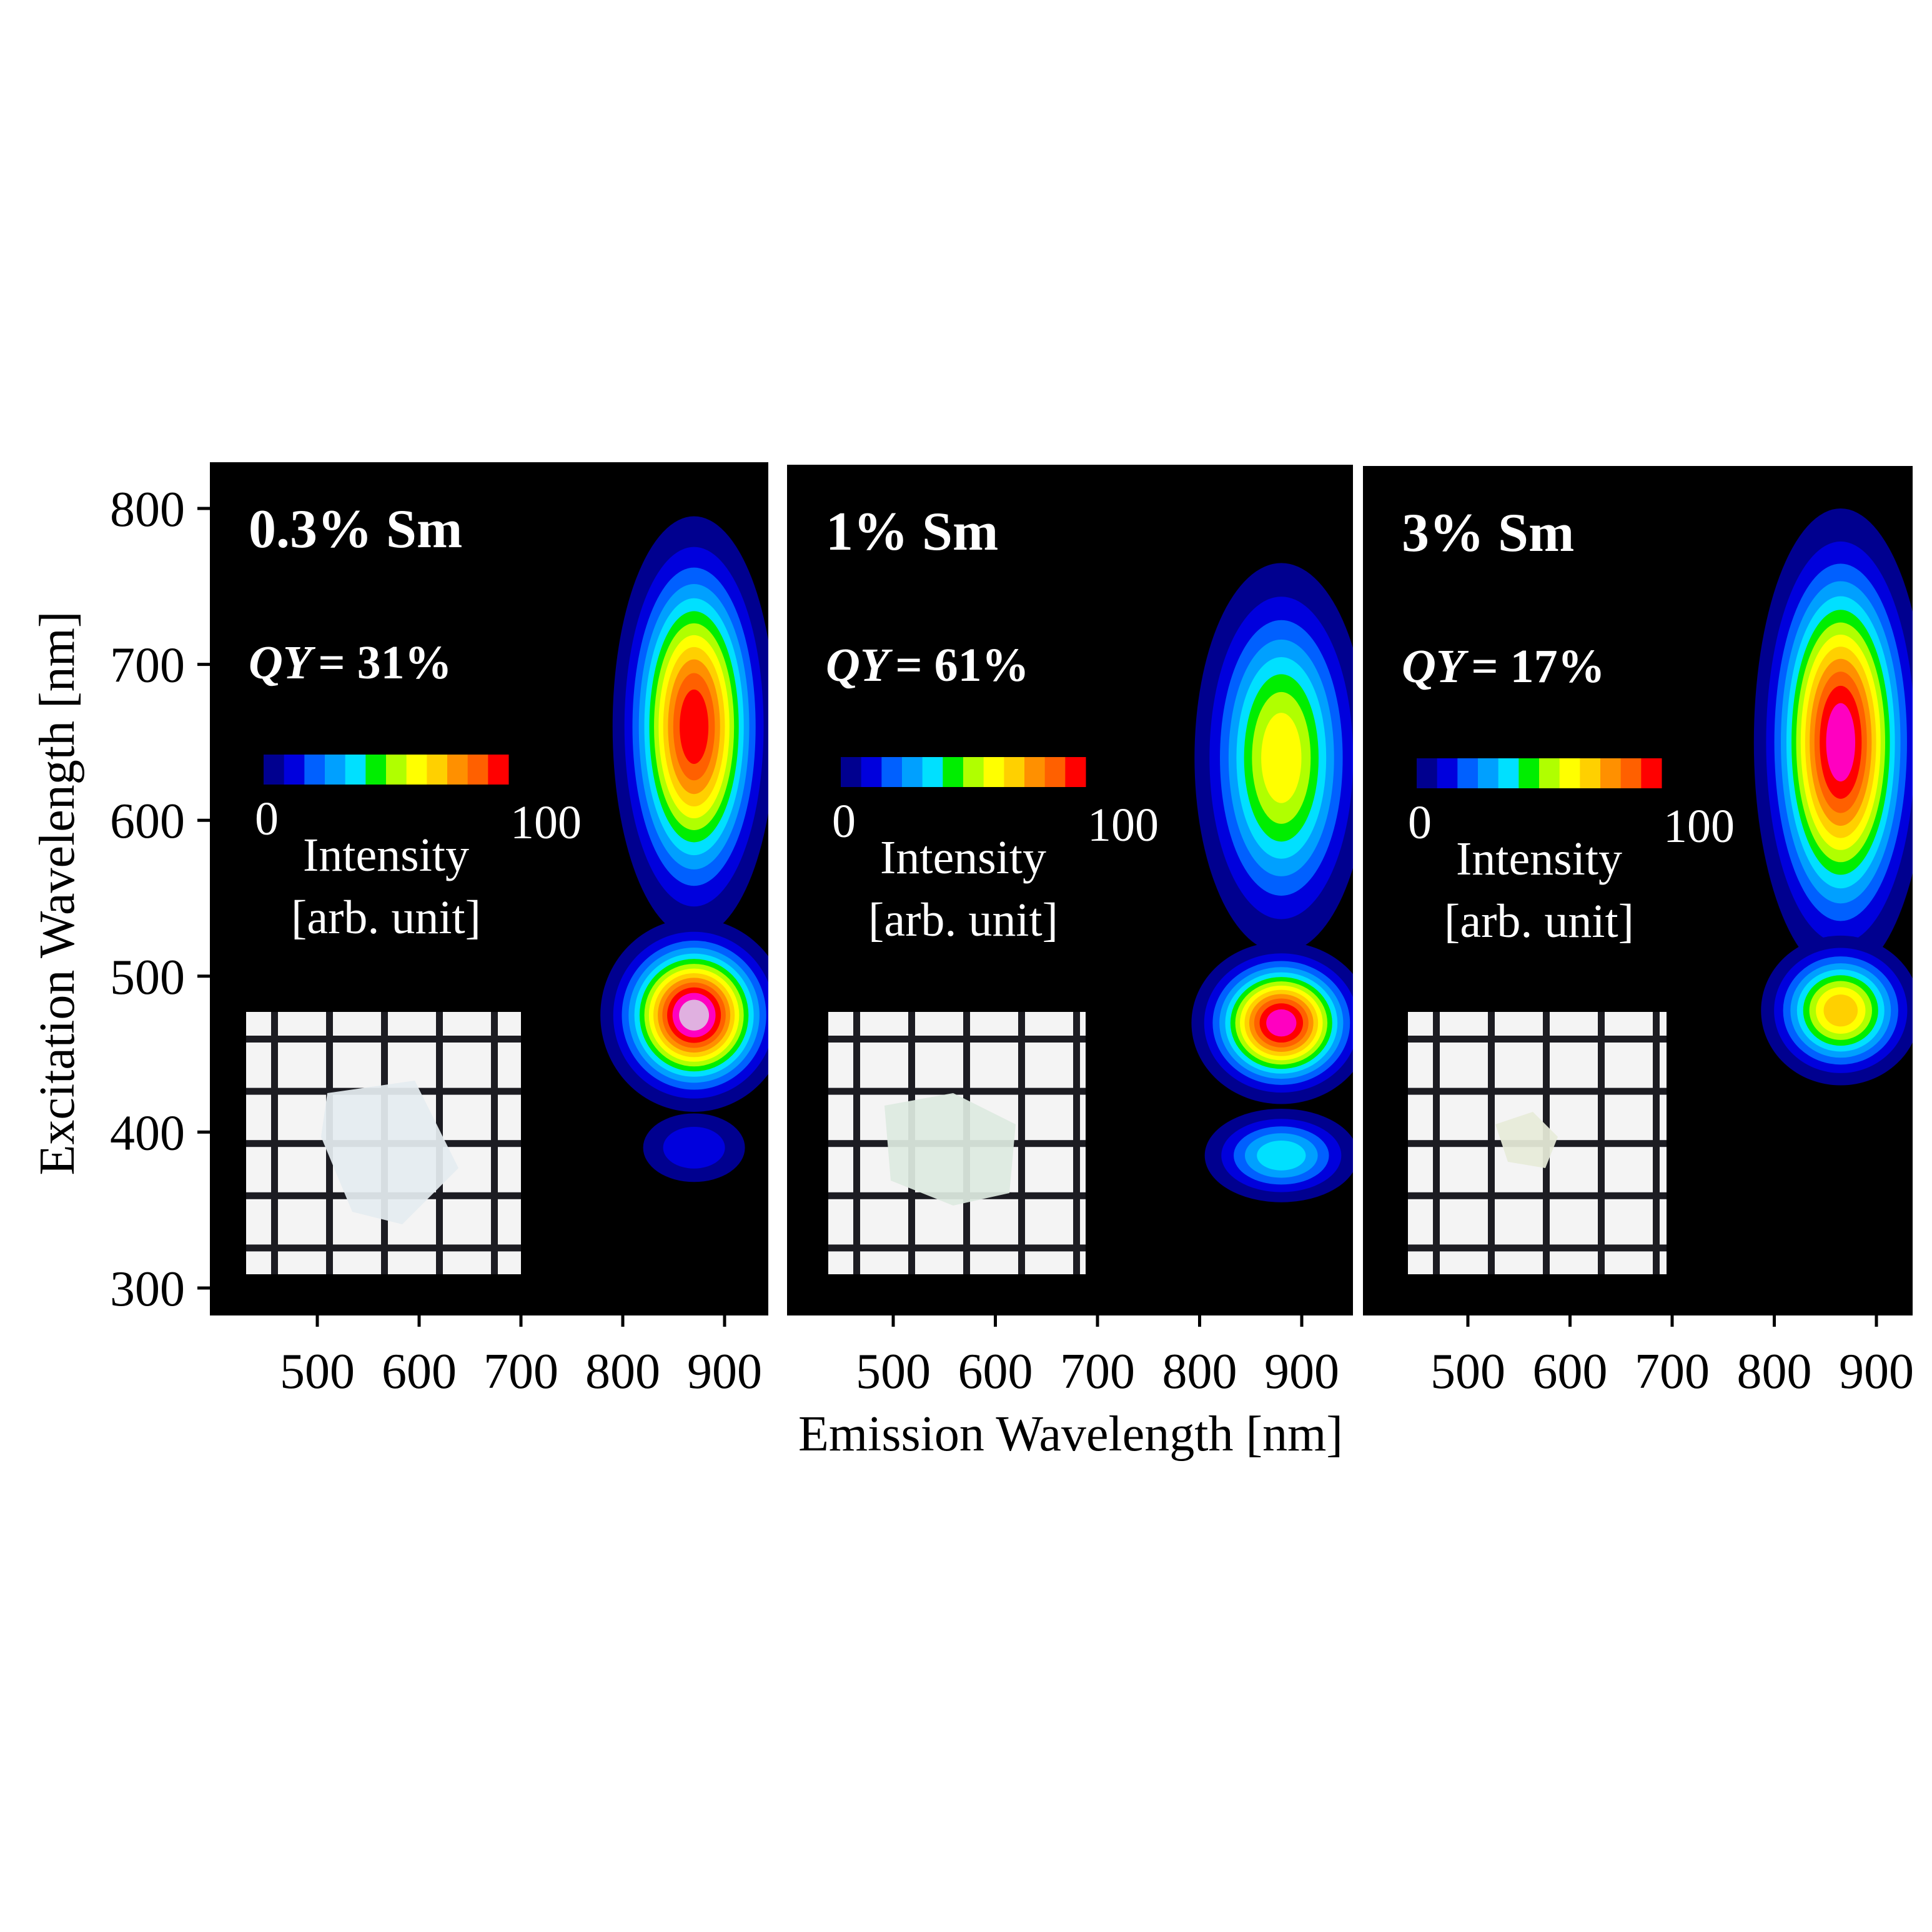  What do you see at coordinates (355, 529) in the screenshot?
I see `panel-title: 0.3% Sm` at bounding box center [355, 529].